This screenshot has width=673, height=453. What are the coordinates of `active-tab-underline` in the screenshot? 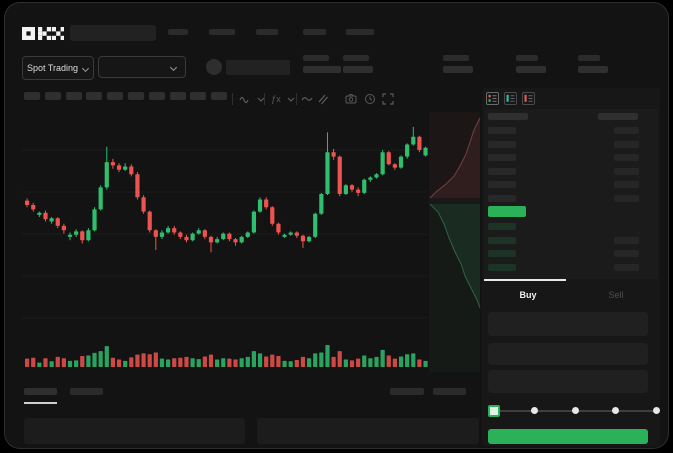 It's located at (40, 403).